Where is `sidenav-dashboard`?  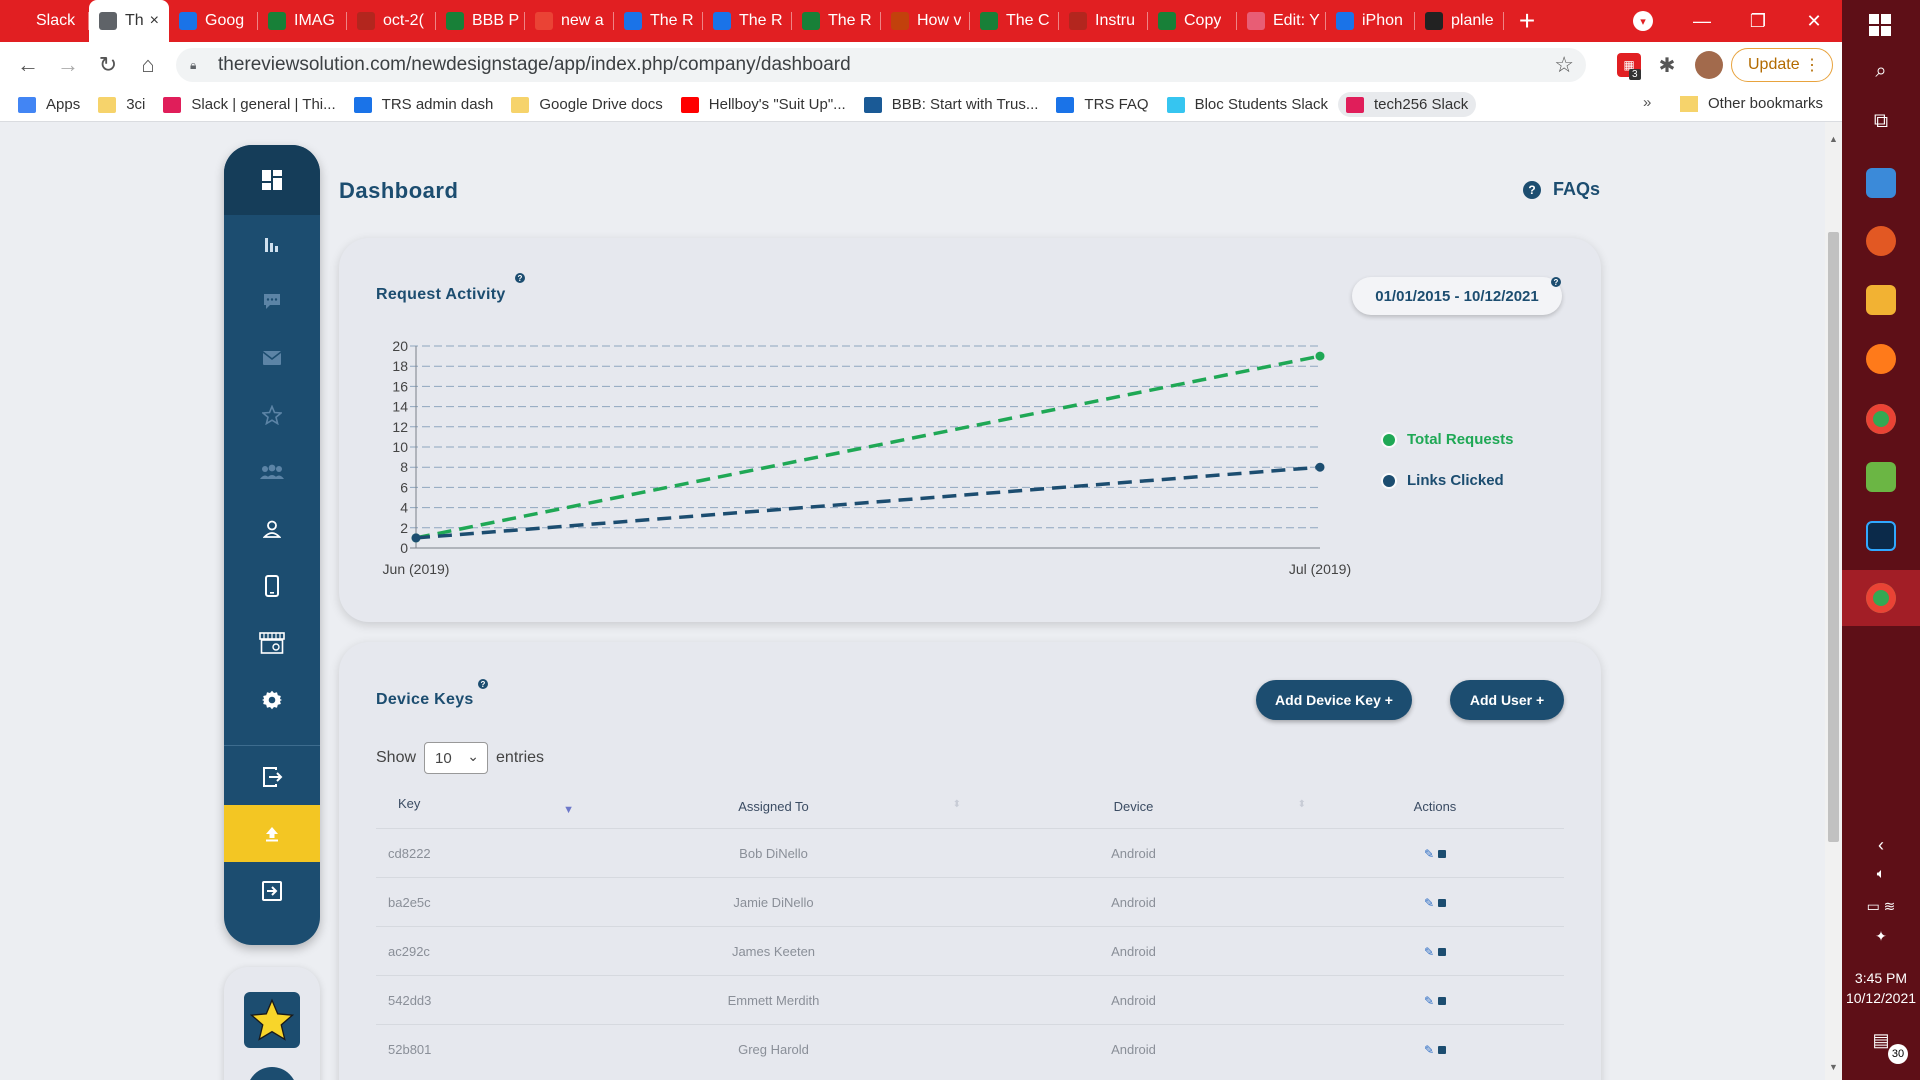
sidenav-dashboard is located at coordinates (272, 180).